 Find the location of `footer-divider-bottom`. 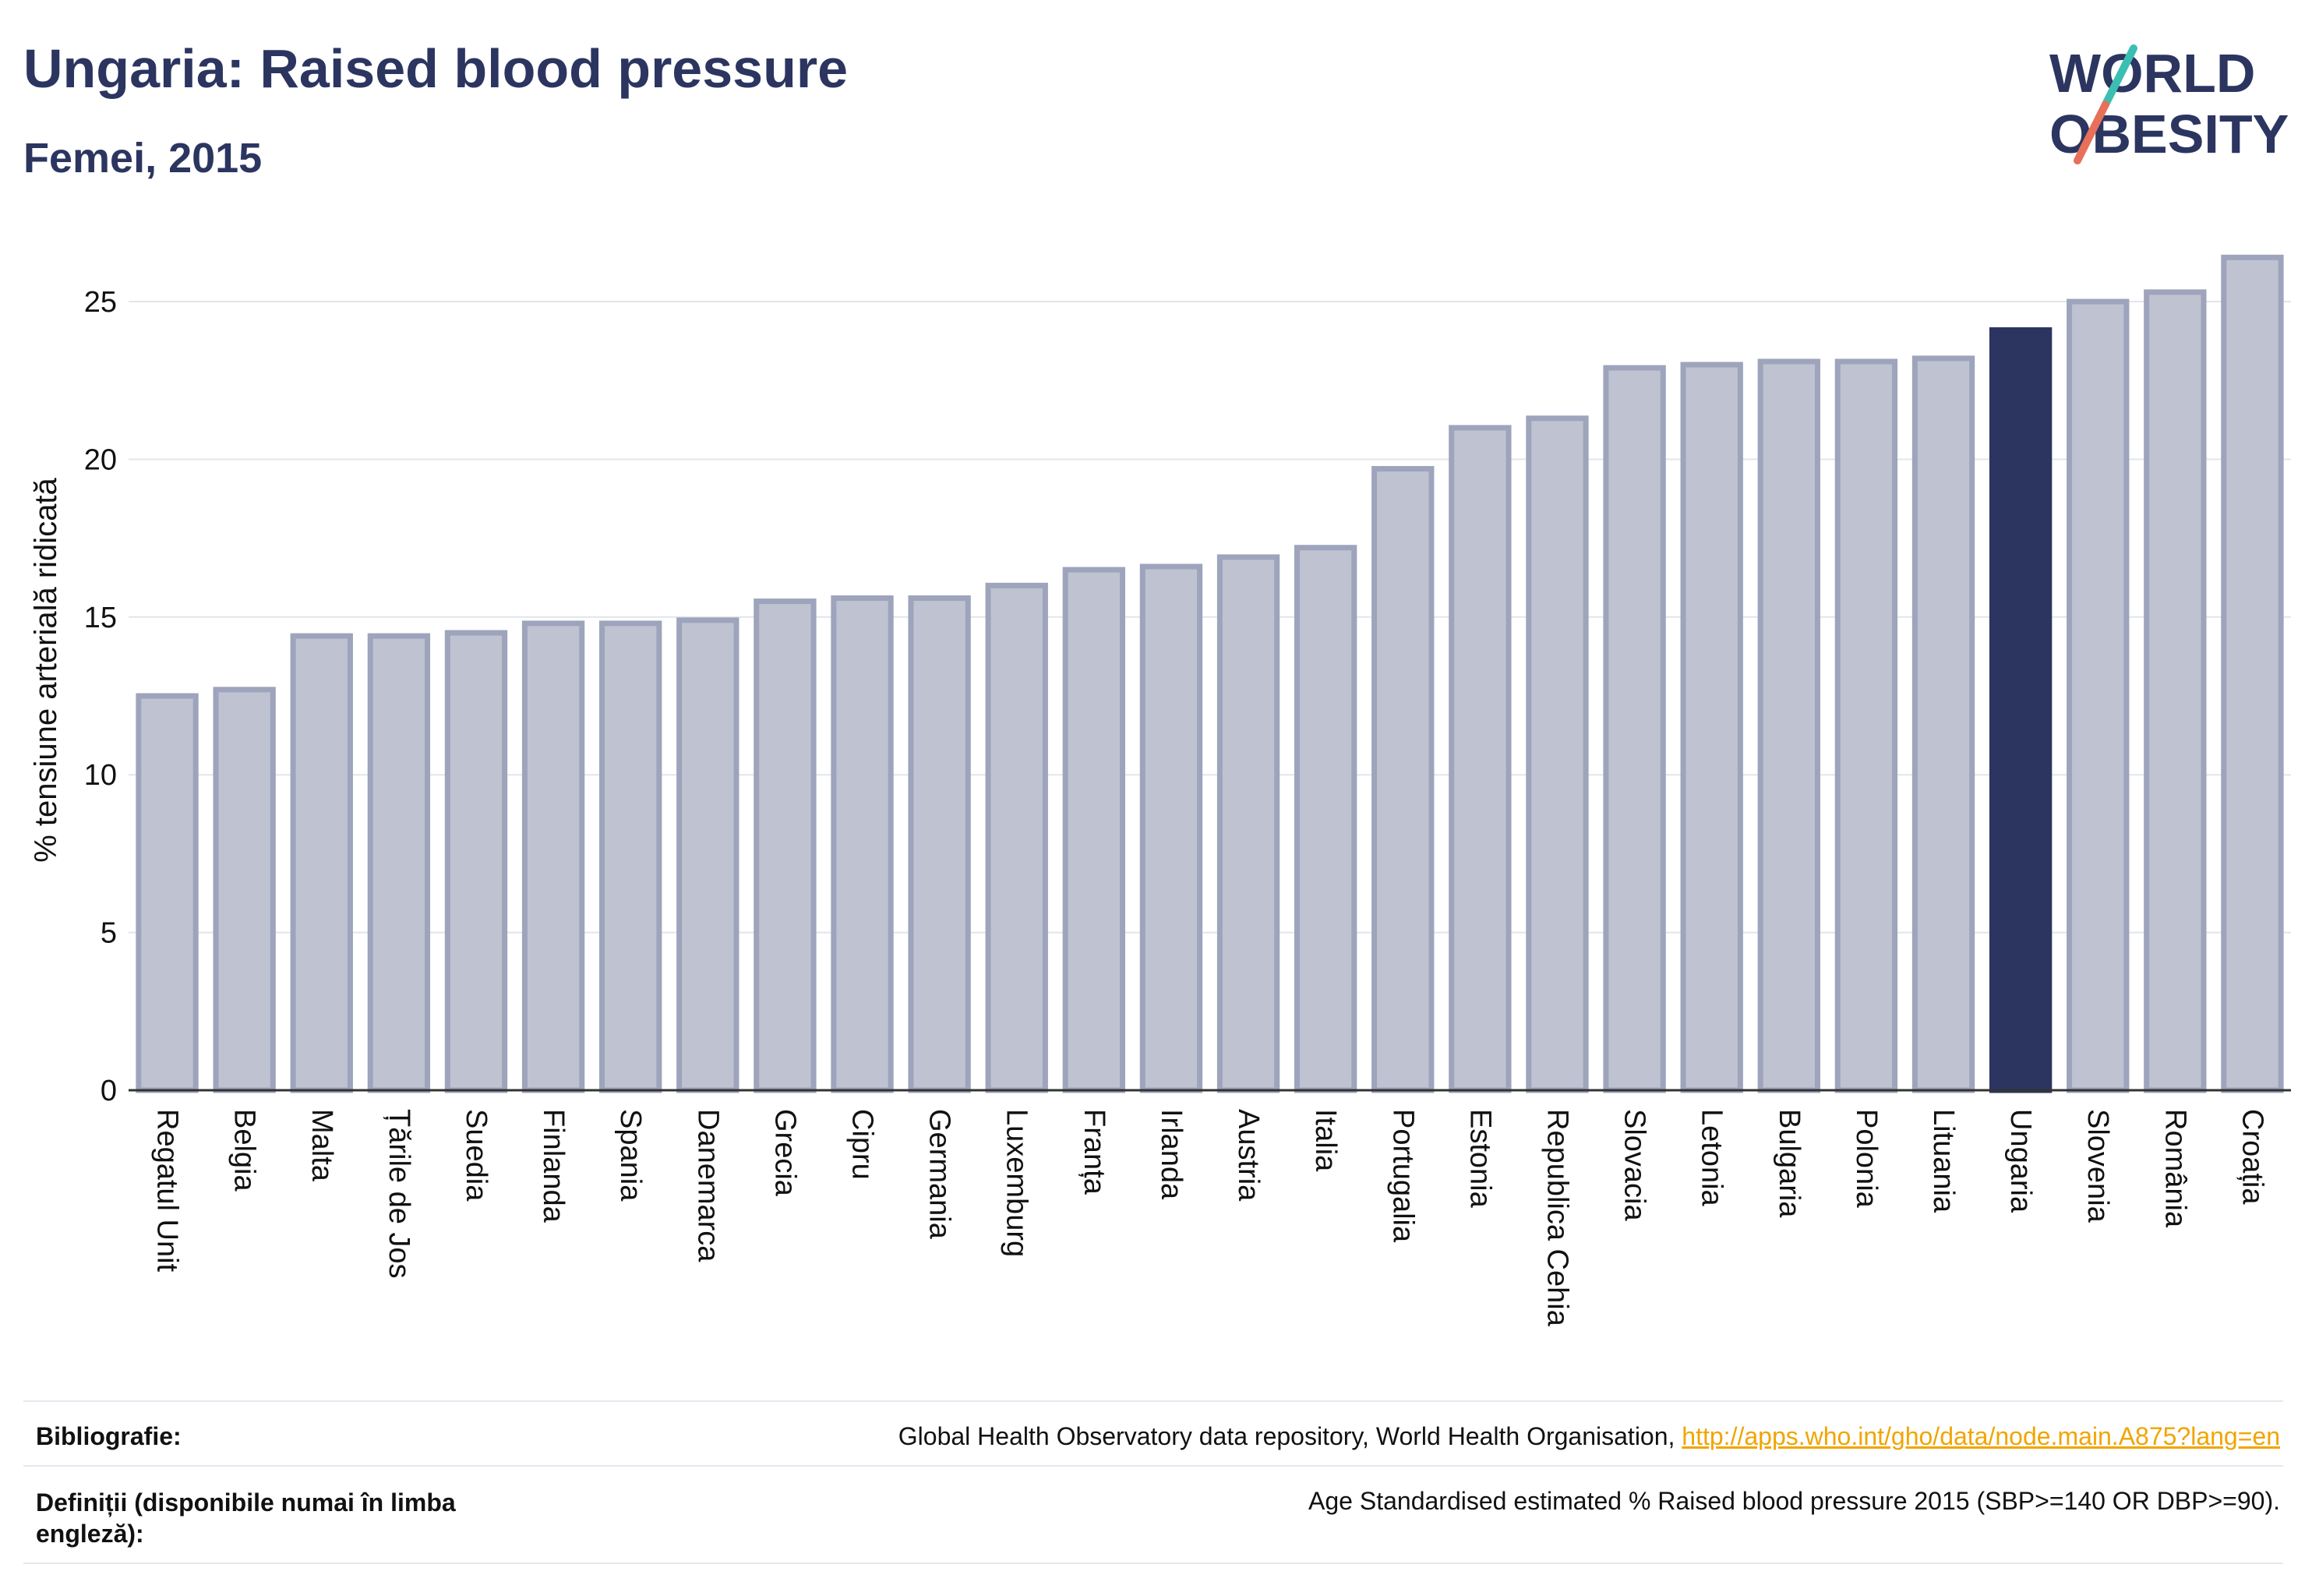

footer-divider-bottom is located at coordinates (1153, 1563).